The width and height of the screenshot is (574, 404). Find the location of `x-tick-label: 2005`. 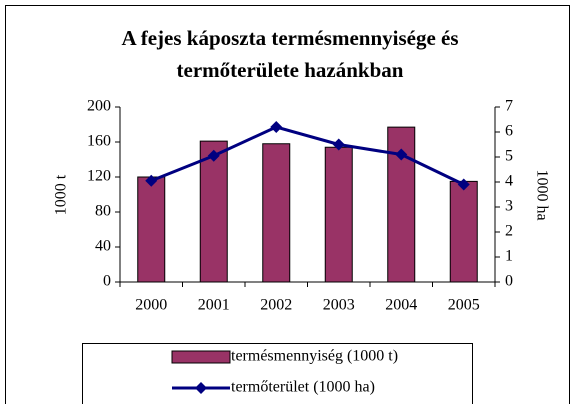

x-tick-label: 2005 is located at coordinates (464, 305).